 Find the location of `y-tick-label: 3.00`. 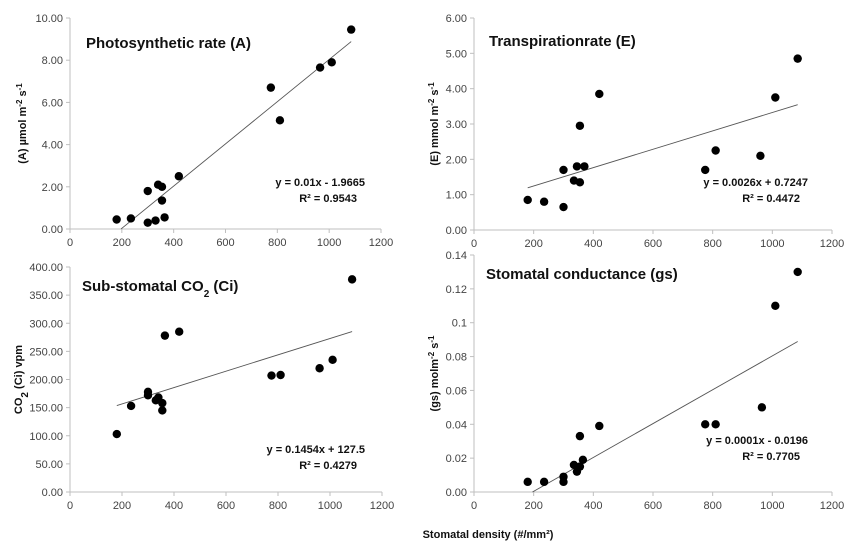

y-tick-label: 3.00 is located at coordinates (456, 125).